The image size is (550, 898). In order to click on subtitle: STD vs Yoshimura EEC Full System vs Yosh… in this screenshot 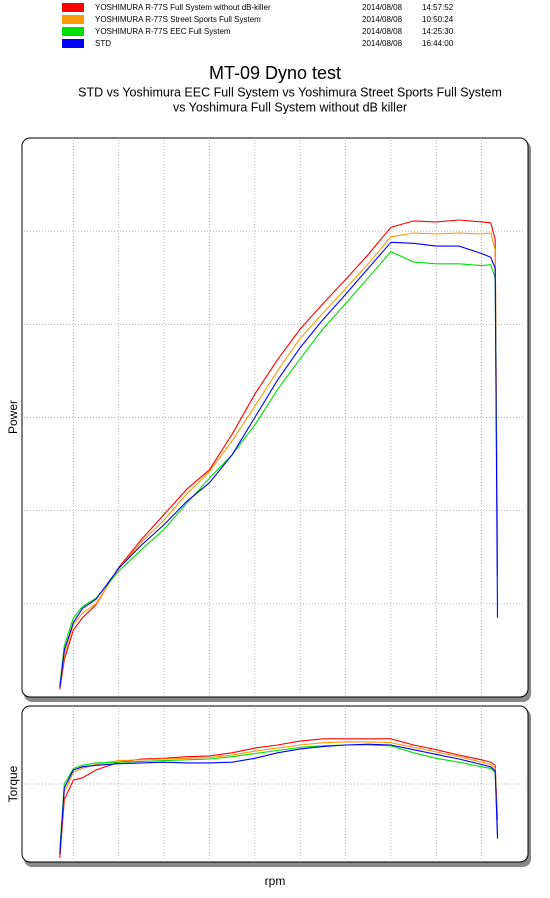, I will do `click(290, 92)`.